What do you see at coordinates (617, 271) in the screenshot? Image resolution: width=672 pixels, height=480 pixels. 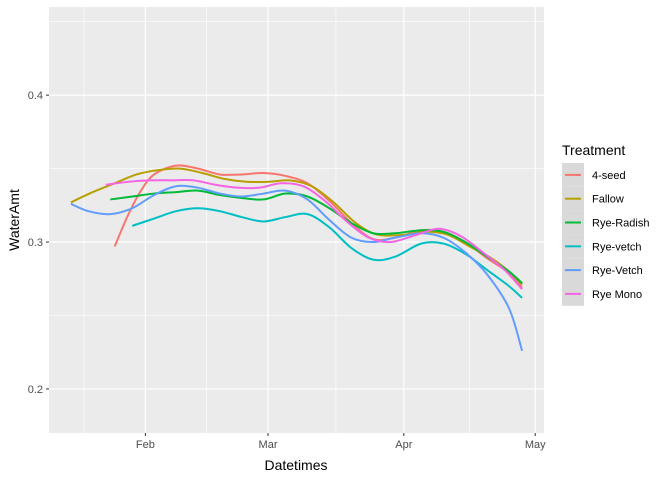 I see `legend-label-rye-vetch: Rye-Vetch` at bounding box center [617, 271].